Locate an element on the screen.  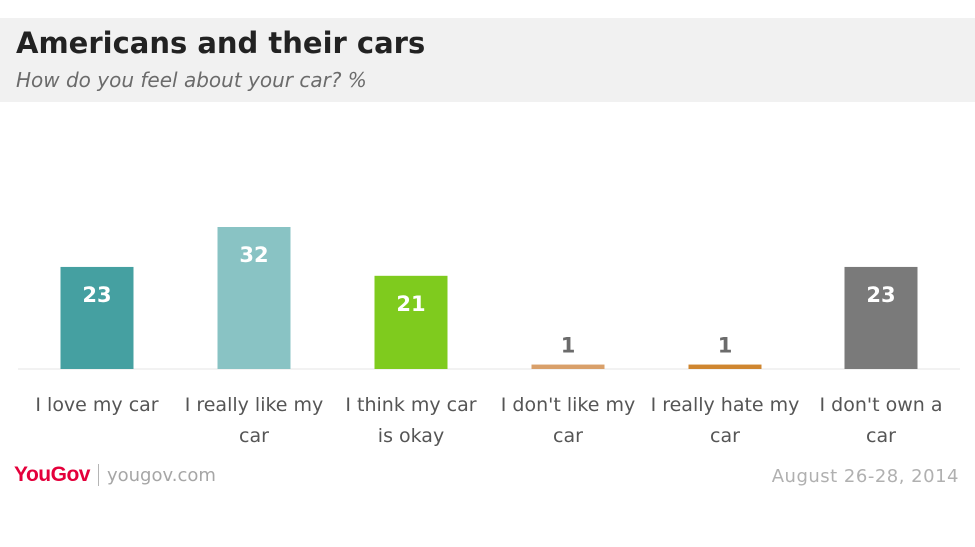
category-label-3: I think my car is okay is located at coordinates (410, 420).